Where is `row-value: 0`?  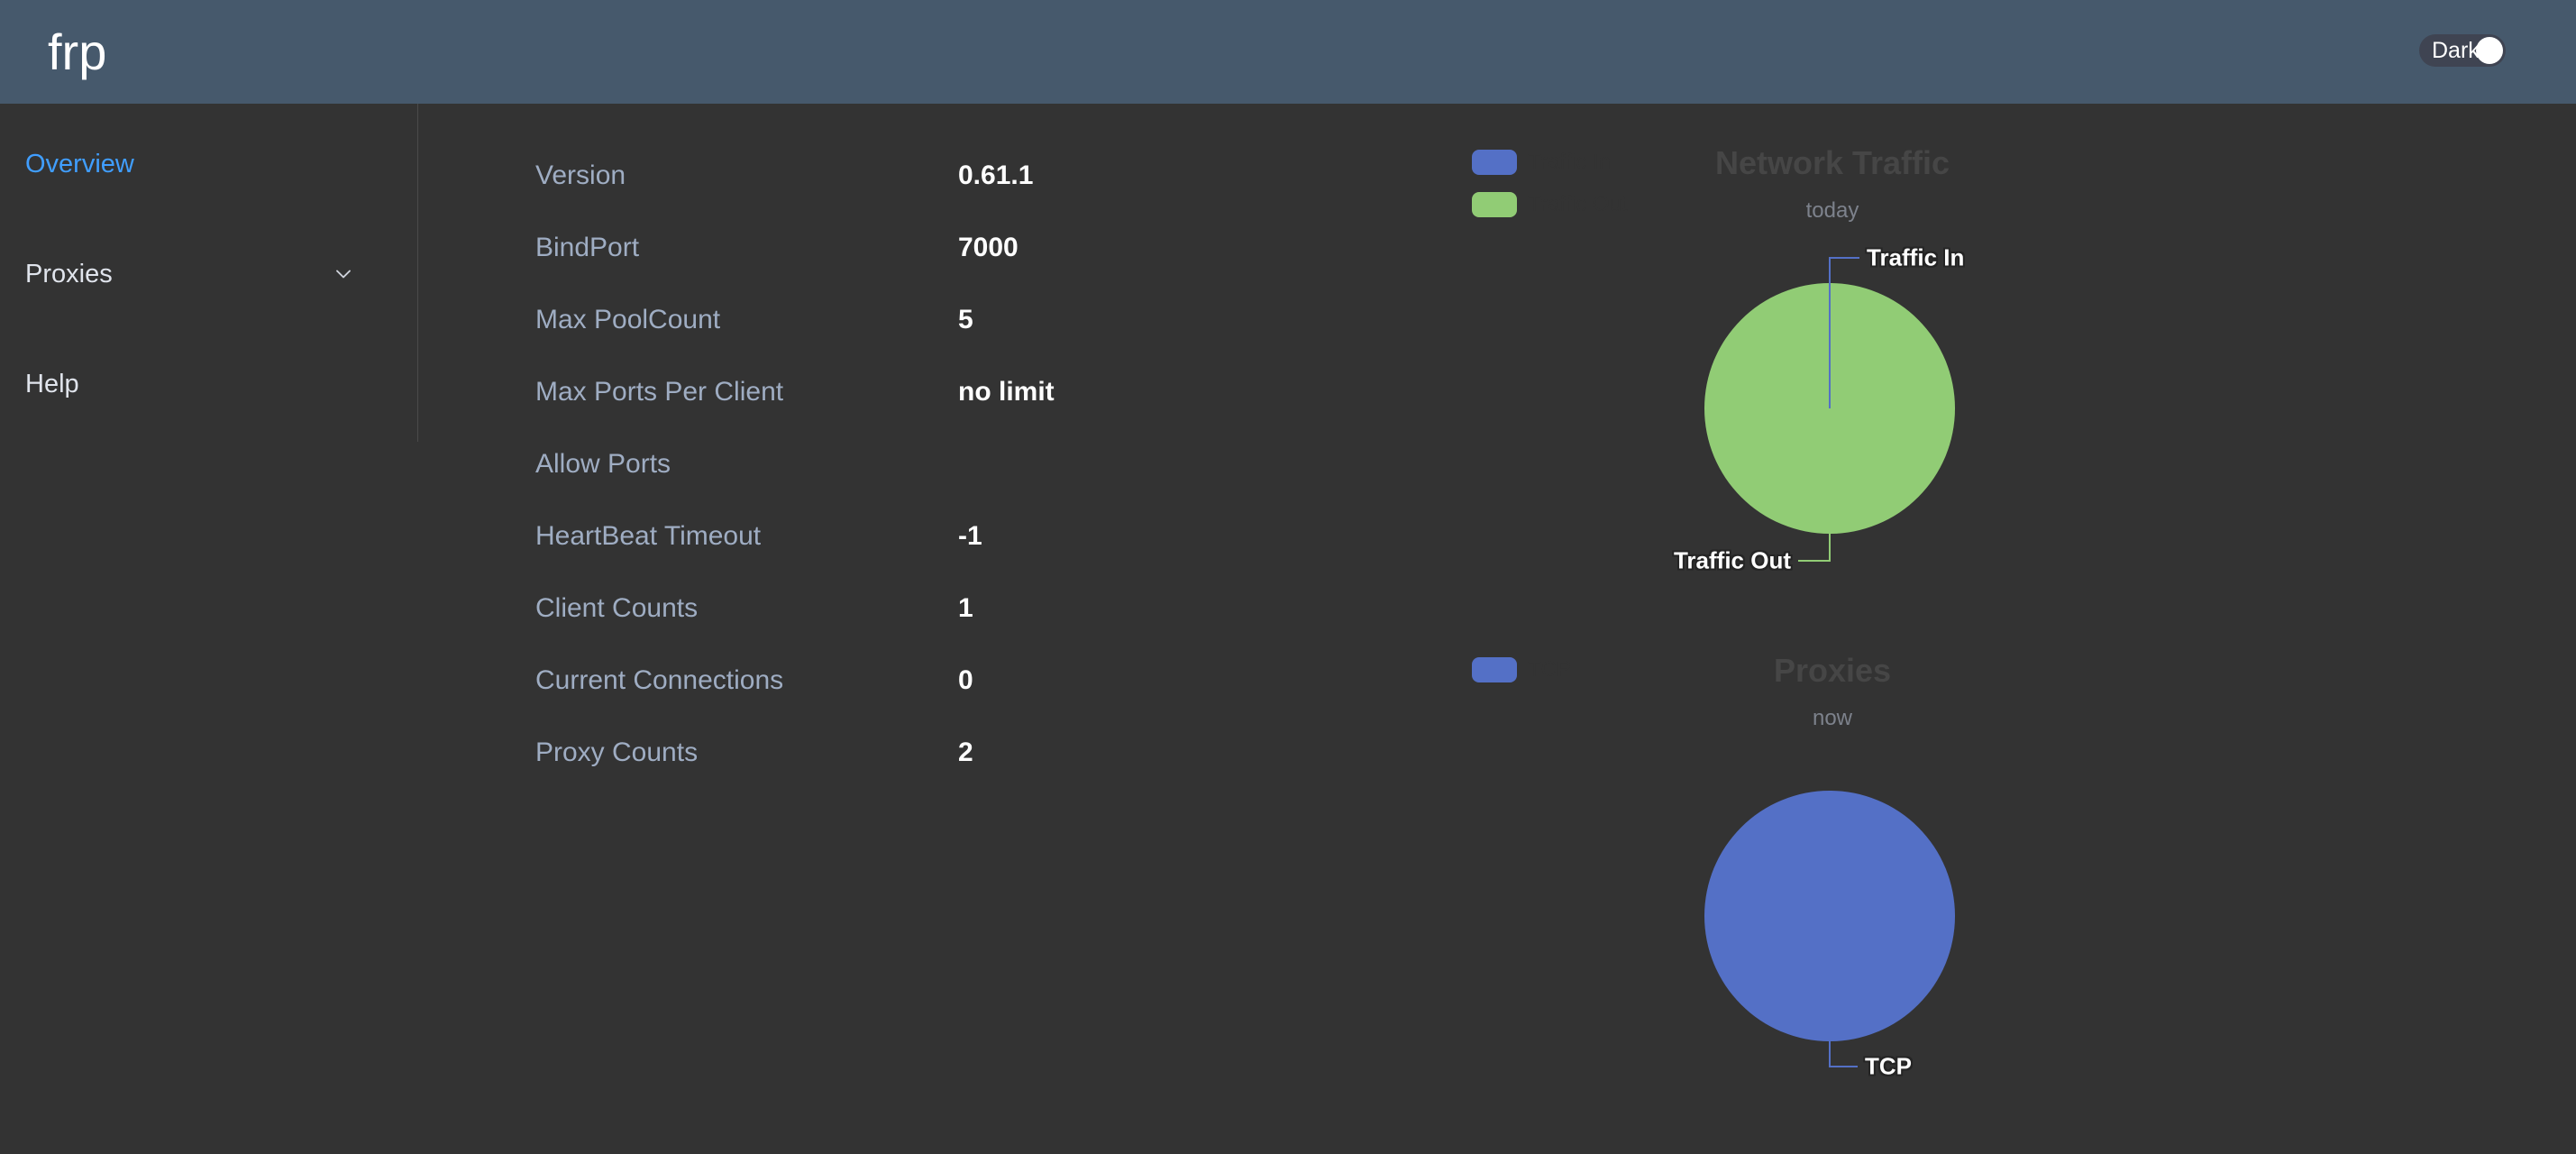
row-value: 0 is located at coordinates (965, 680).